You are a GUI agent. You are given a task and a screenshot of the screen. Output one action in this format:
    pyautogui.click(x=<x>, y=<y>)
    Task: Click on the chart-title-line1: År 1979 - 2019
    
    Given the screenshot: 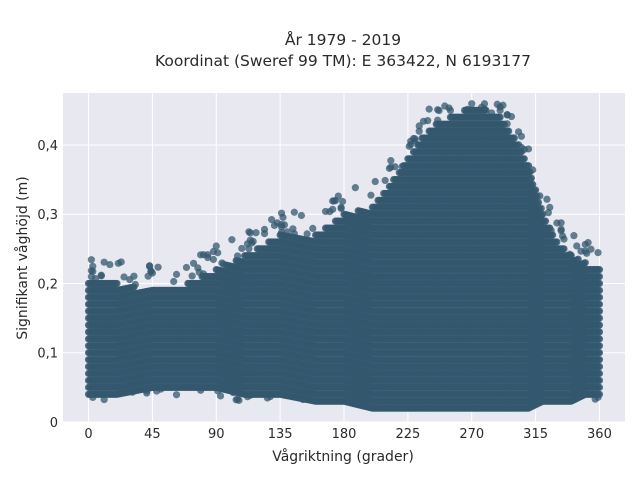 What is the action you would take?
    pyautogui.click(x=343, y=39)
    